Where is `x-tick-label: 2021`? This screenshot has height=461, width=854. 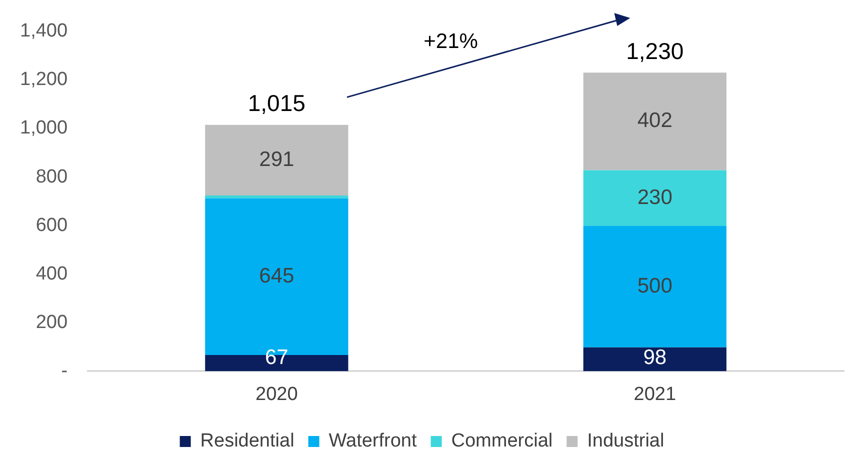
x-tick-label: 2021 is located at coordinates (655, 394).